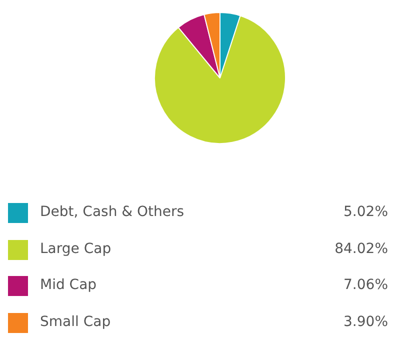  Describe the element at coordinates (366, 322) in the screenshot. I see `data-label: 3.90%` at that location.